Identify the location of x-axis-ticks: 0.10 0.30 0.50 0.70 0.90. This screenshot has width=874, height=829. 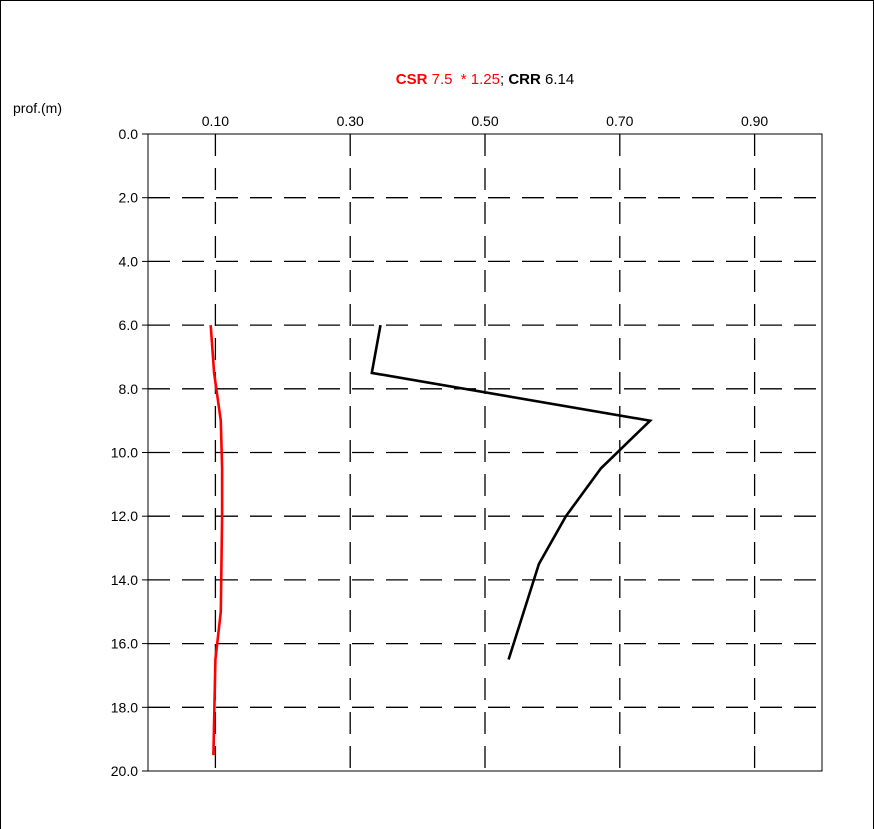
(485, 121).